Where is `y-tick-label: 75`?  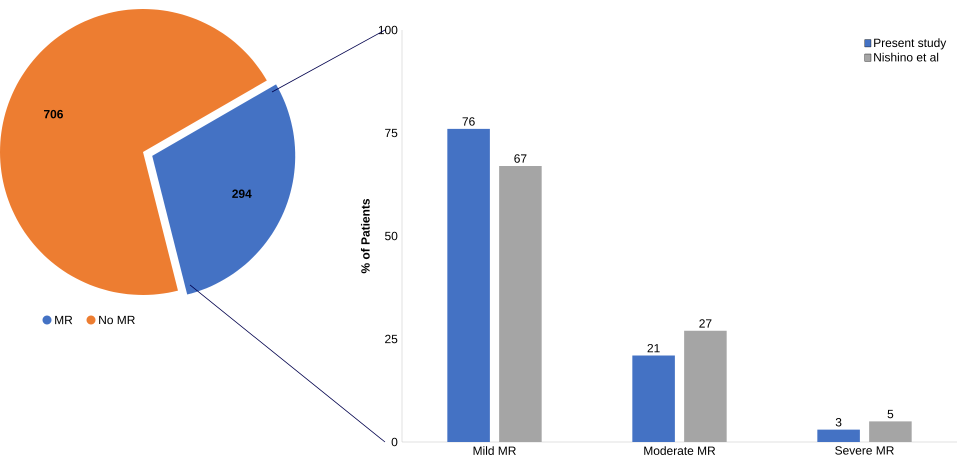 y-tick-label: 75 is located at coordinates (391, 133).